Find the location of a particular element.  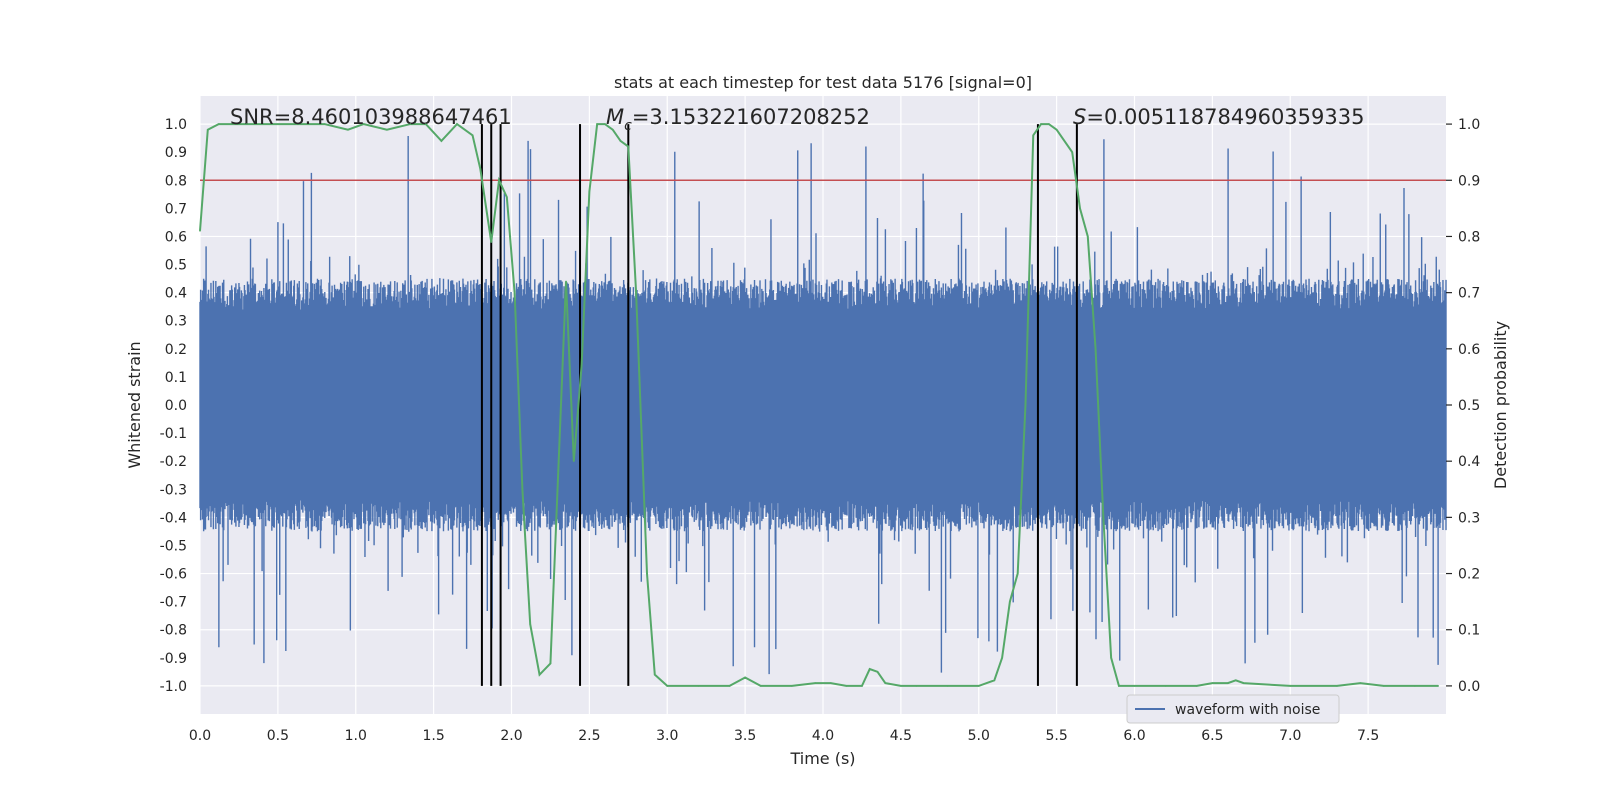

y-tick-label: -0.2 is located at coordinates (173, 462).